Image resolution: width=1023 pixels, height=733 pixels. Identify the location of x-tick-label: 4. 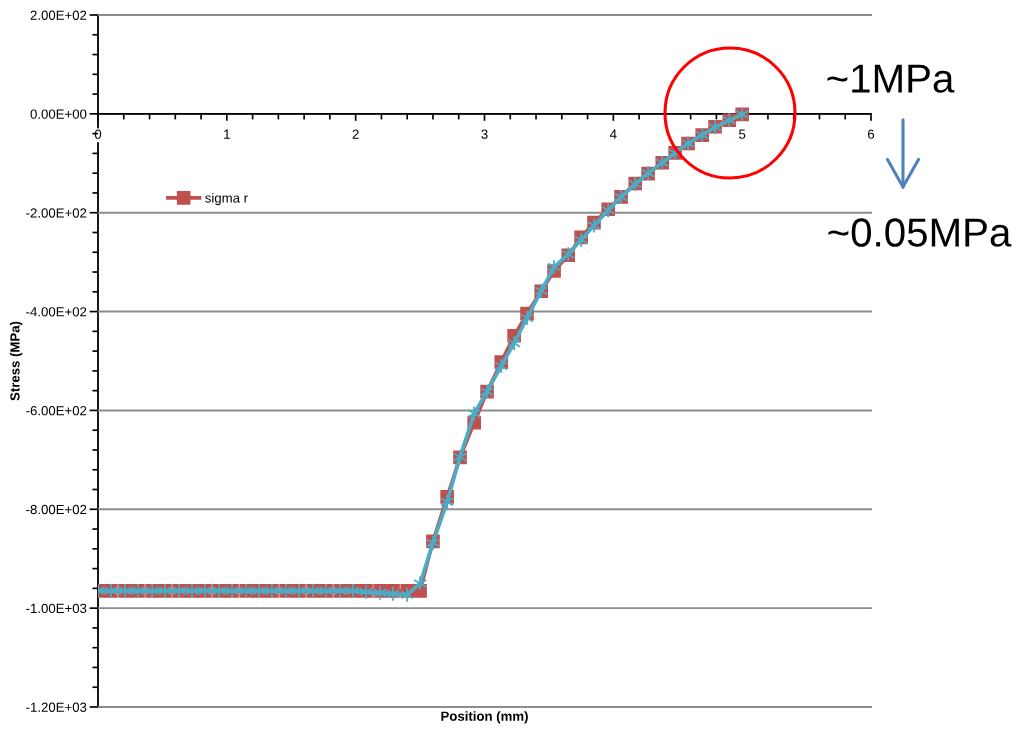
(613, 134).